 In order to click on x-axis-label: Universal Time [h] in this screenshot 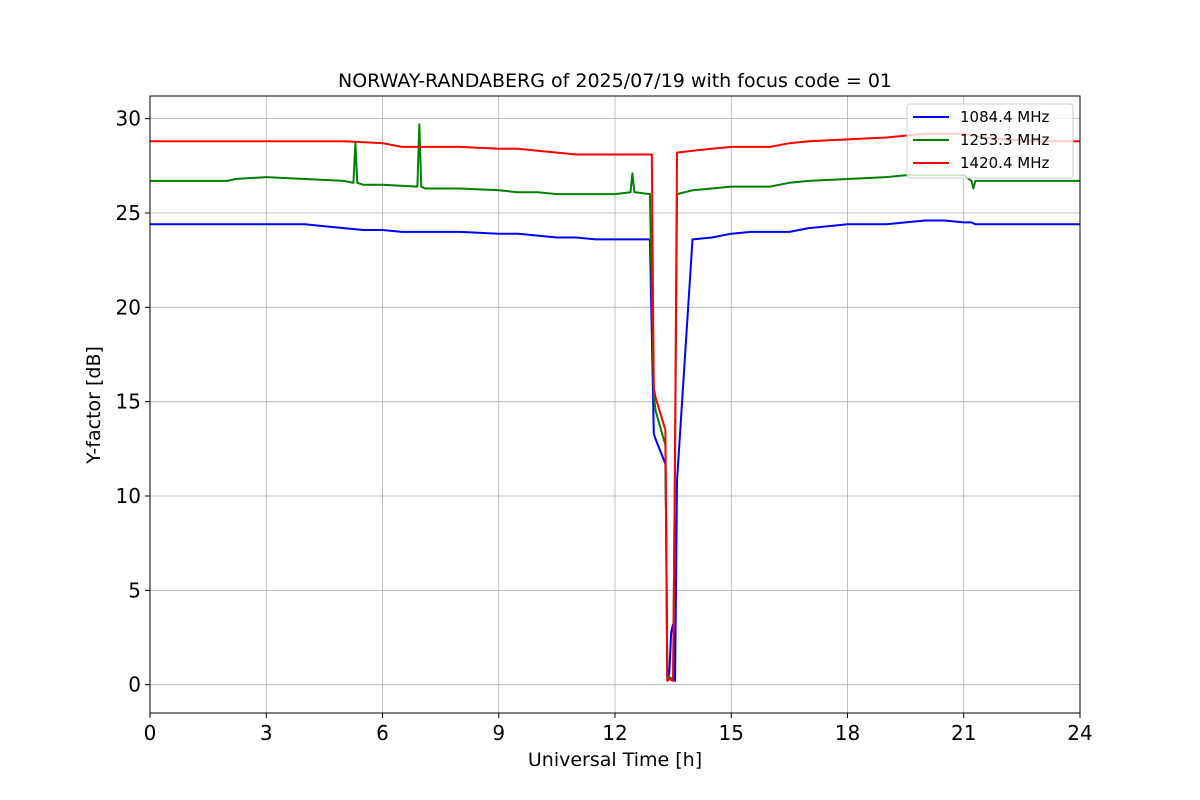, I will do `click(615, 760)`.